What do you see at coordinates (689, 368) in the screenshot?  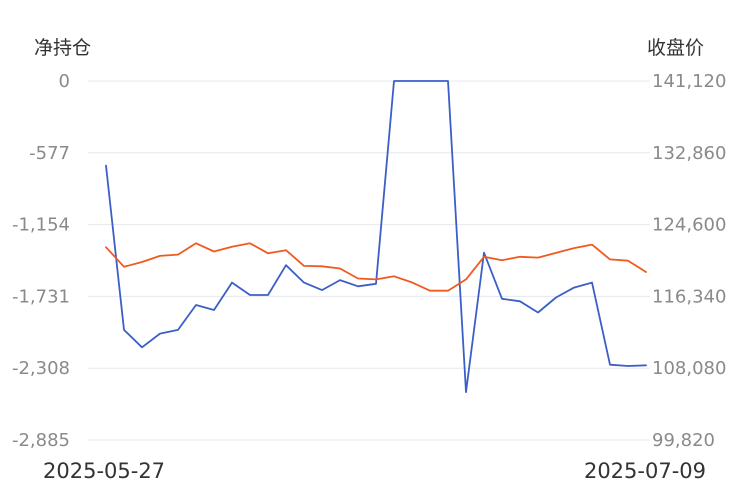 I see `right-tick-label: 108,080` at bounding box center [689, 368].